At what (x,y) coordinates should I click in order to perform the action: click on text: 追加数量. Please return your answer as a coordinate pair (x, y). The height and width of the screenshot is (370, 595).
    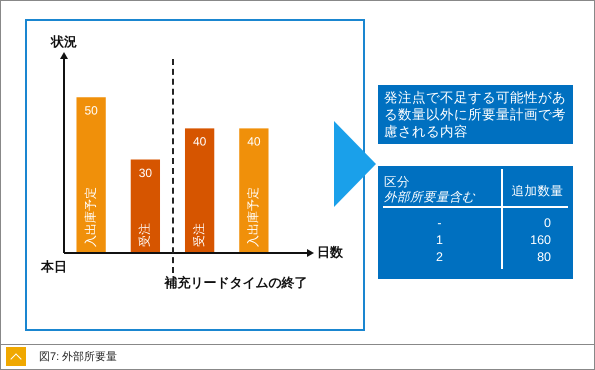
    Looking at the image, I should click on (537, 191).